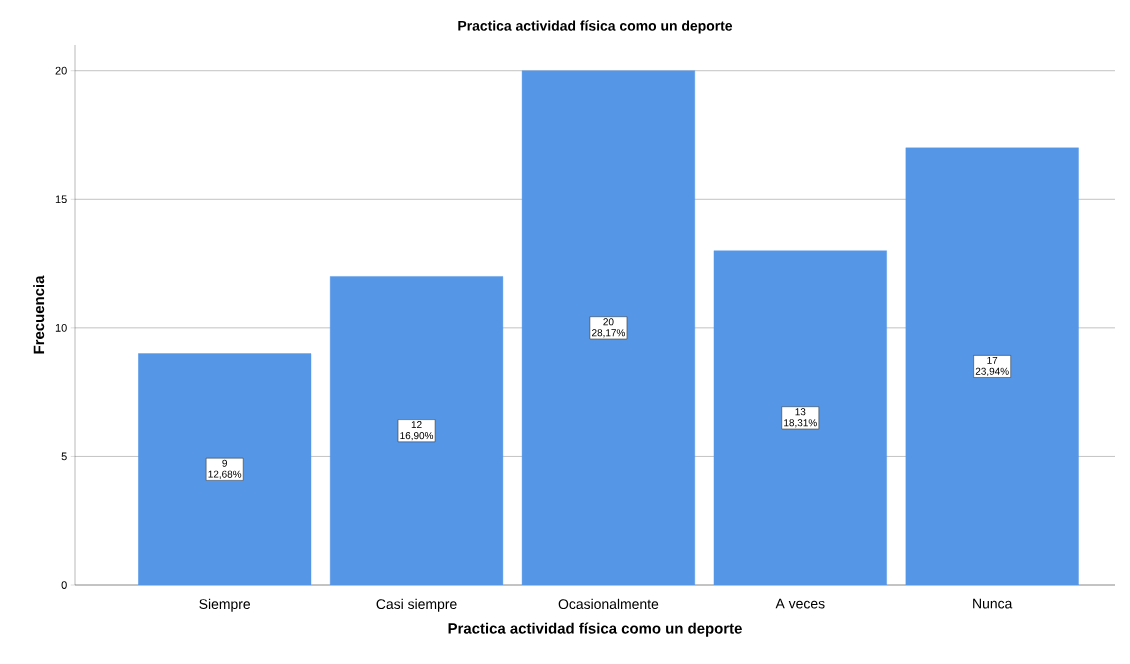 This screenshot has height=664, width=1130. I want to click on data-label: 12 16,90%, so click(417, 431).